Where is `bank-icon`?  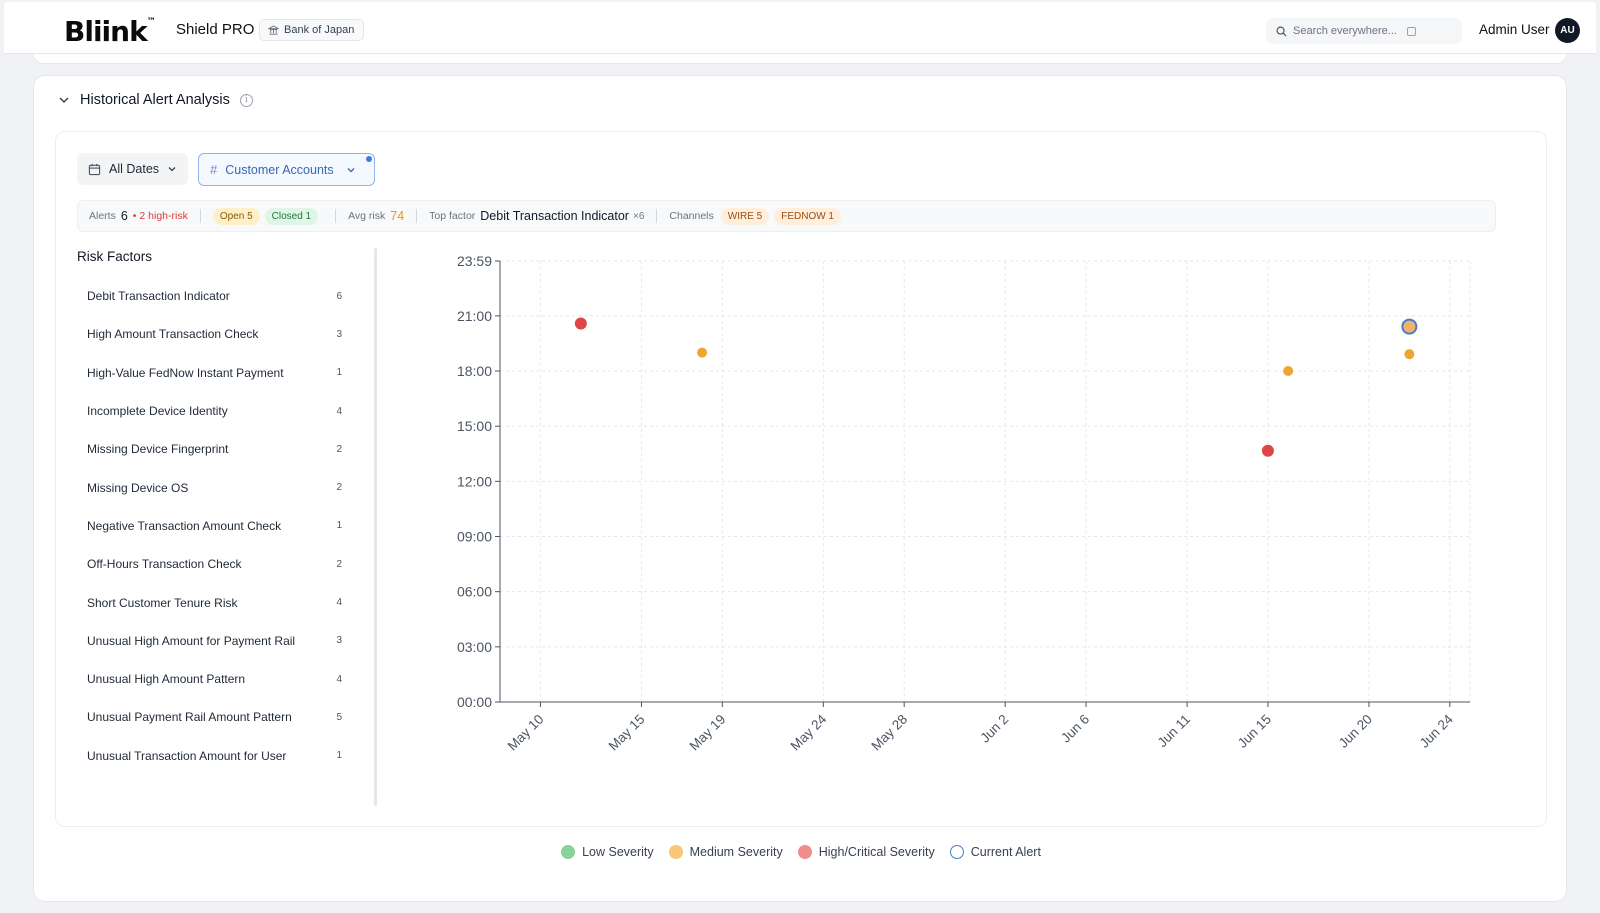
bank-icon is located at coordinates (273, 29).